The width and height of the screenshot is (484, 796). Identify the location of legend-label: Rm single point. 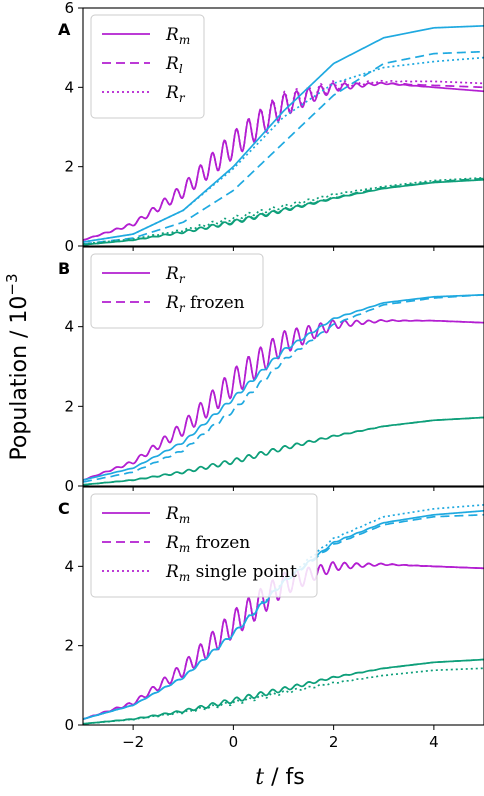
(231, 573).